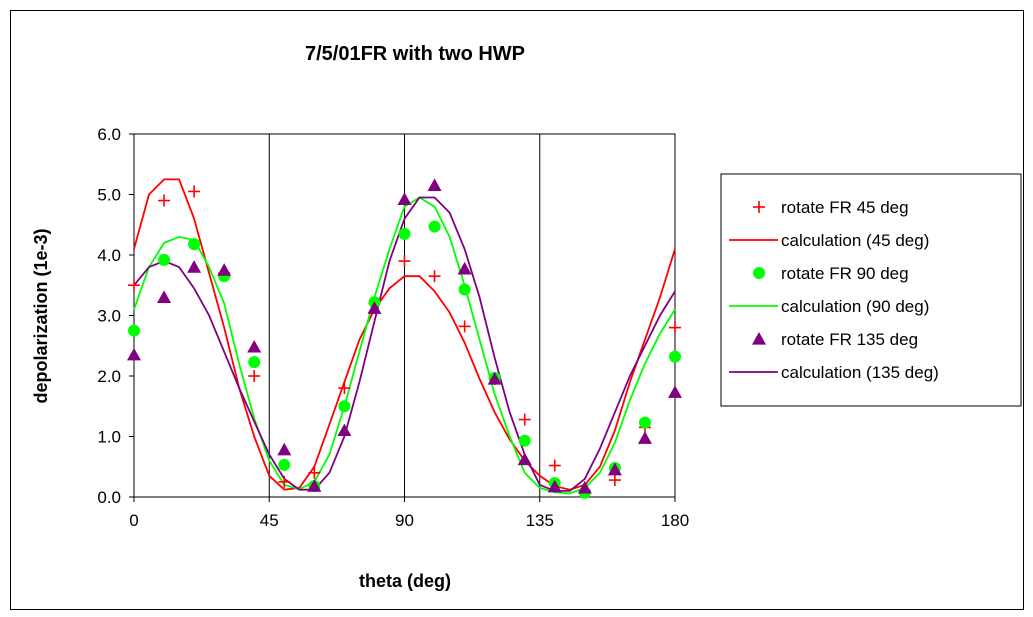 Image resolution: width=1033 pixels, height=617 pixels. What do you see at coordinates (41, 315) in the screenshot?
I see `y-axis-label: depolarization (1e-3)` at bounding box center [41, 315].